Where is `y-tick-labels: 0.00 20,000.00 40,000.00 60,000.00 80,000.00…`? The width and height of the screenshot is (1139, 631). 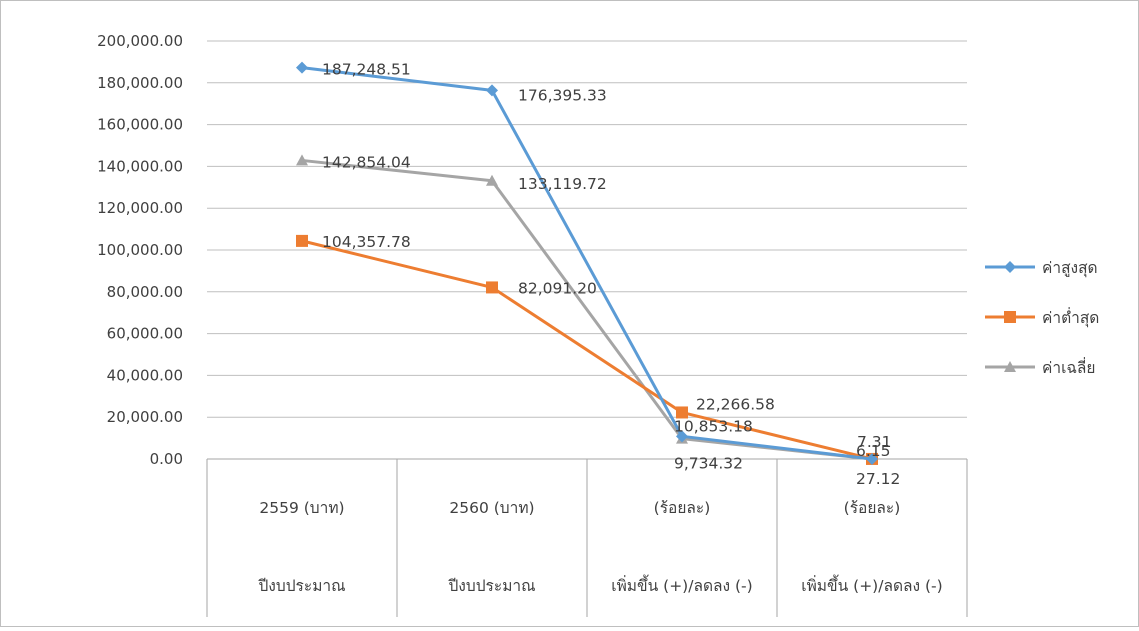 y-tick-labels: 0.00 20,000.00 40,000.00 60,000.00 80,000.00… is located at coordinates (140, 250).